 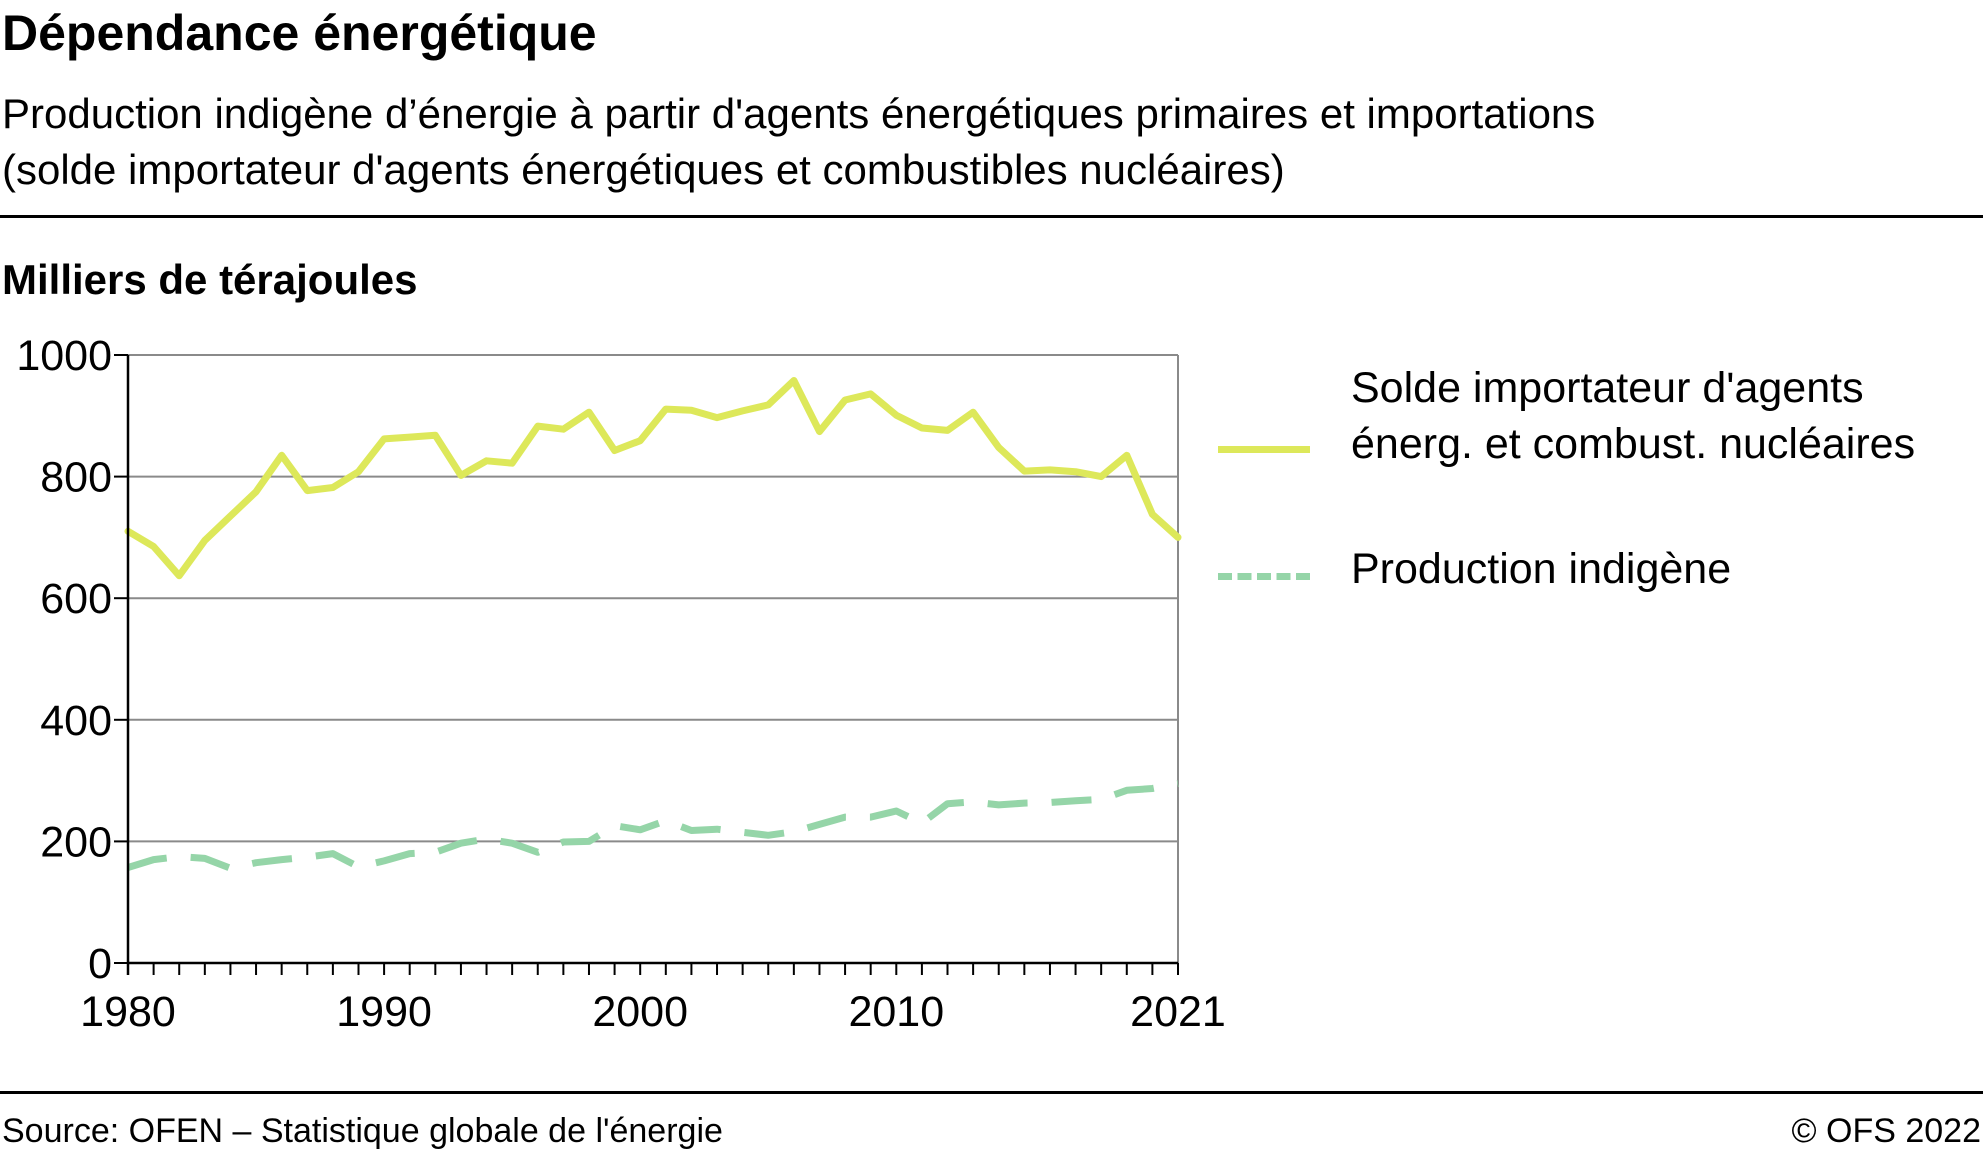 What do you see at coordinates (1178, 1012) in the screenshot?
I see `x-tick-label-2021: 2021` at bounding box center [1178, 1012].